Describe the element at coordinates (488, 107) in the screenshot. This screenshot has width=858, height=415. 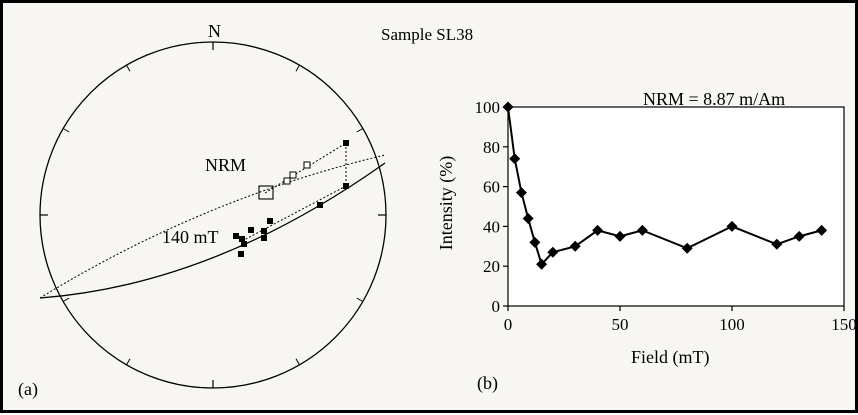
I see `y-tick-label: 100` at that location.